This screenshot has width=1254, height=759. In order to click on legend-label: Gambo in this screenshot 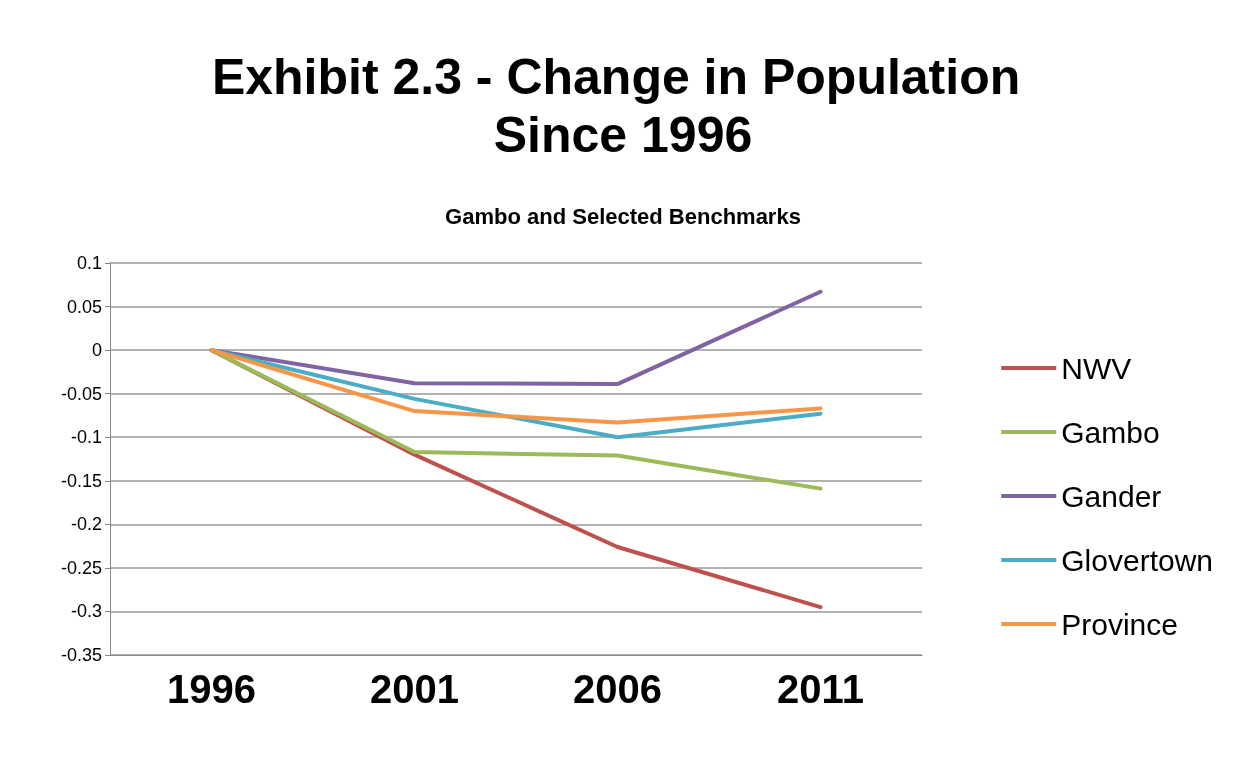, I will do `click(1110, 432)`.